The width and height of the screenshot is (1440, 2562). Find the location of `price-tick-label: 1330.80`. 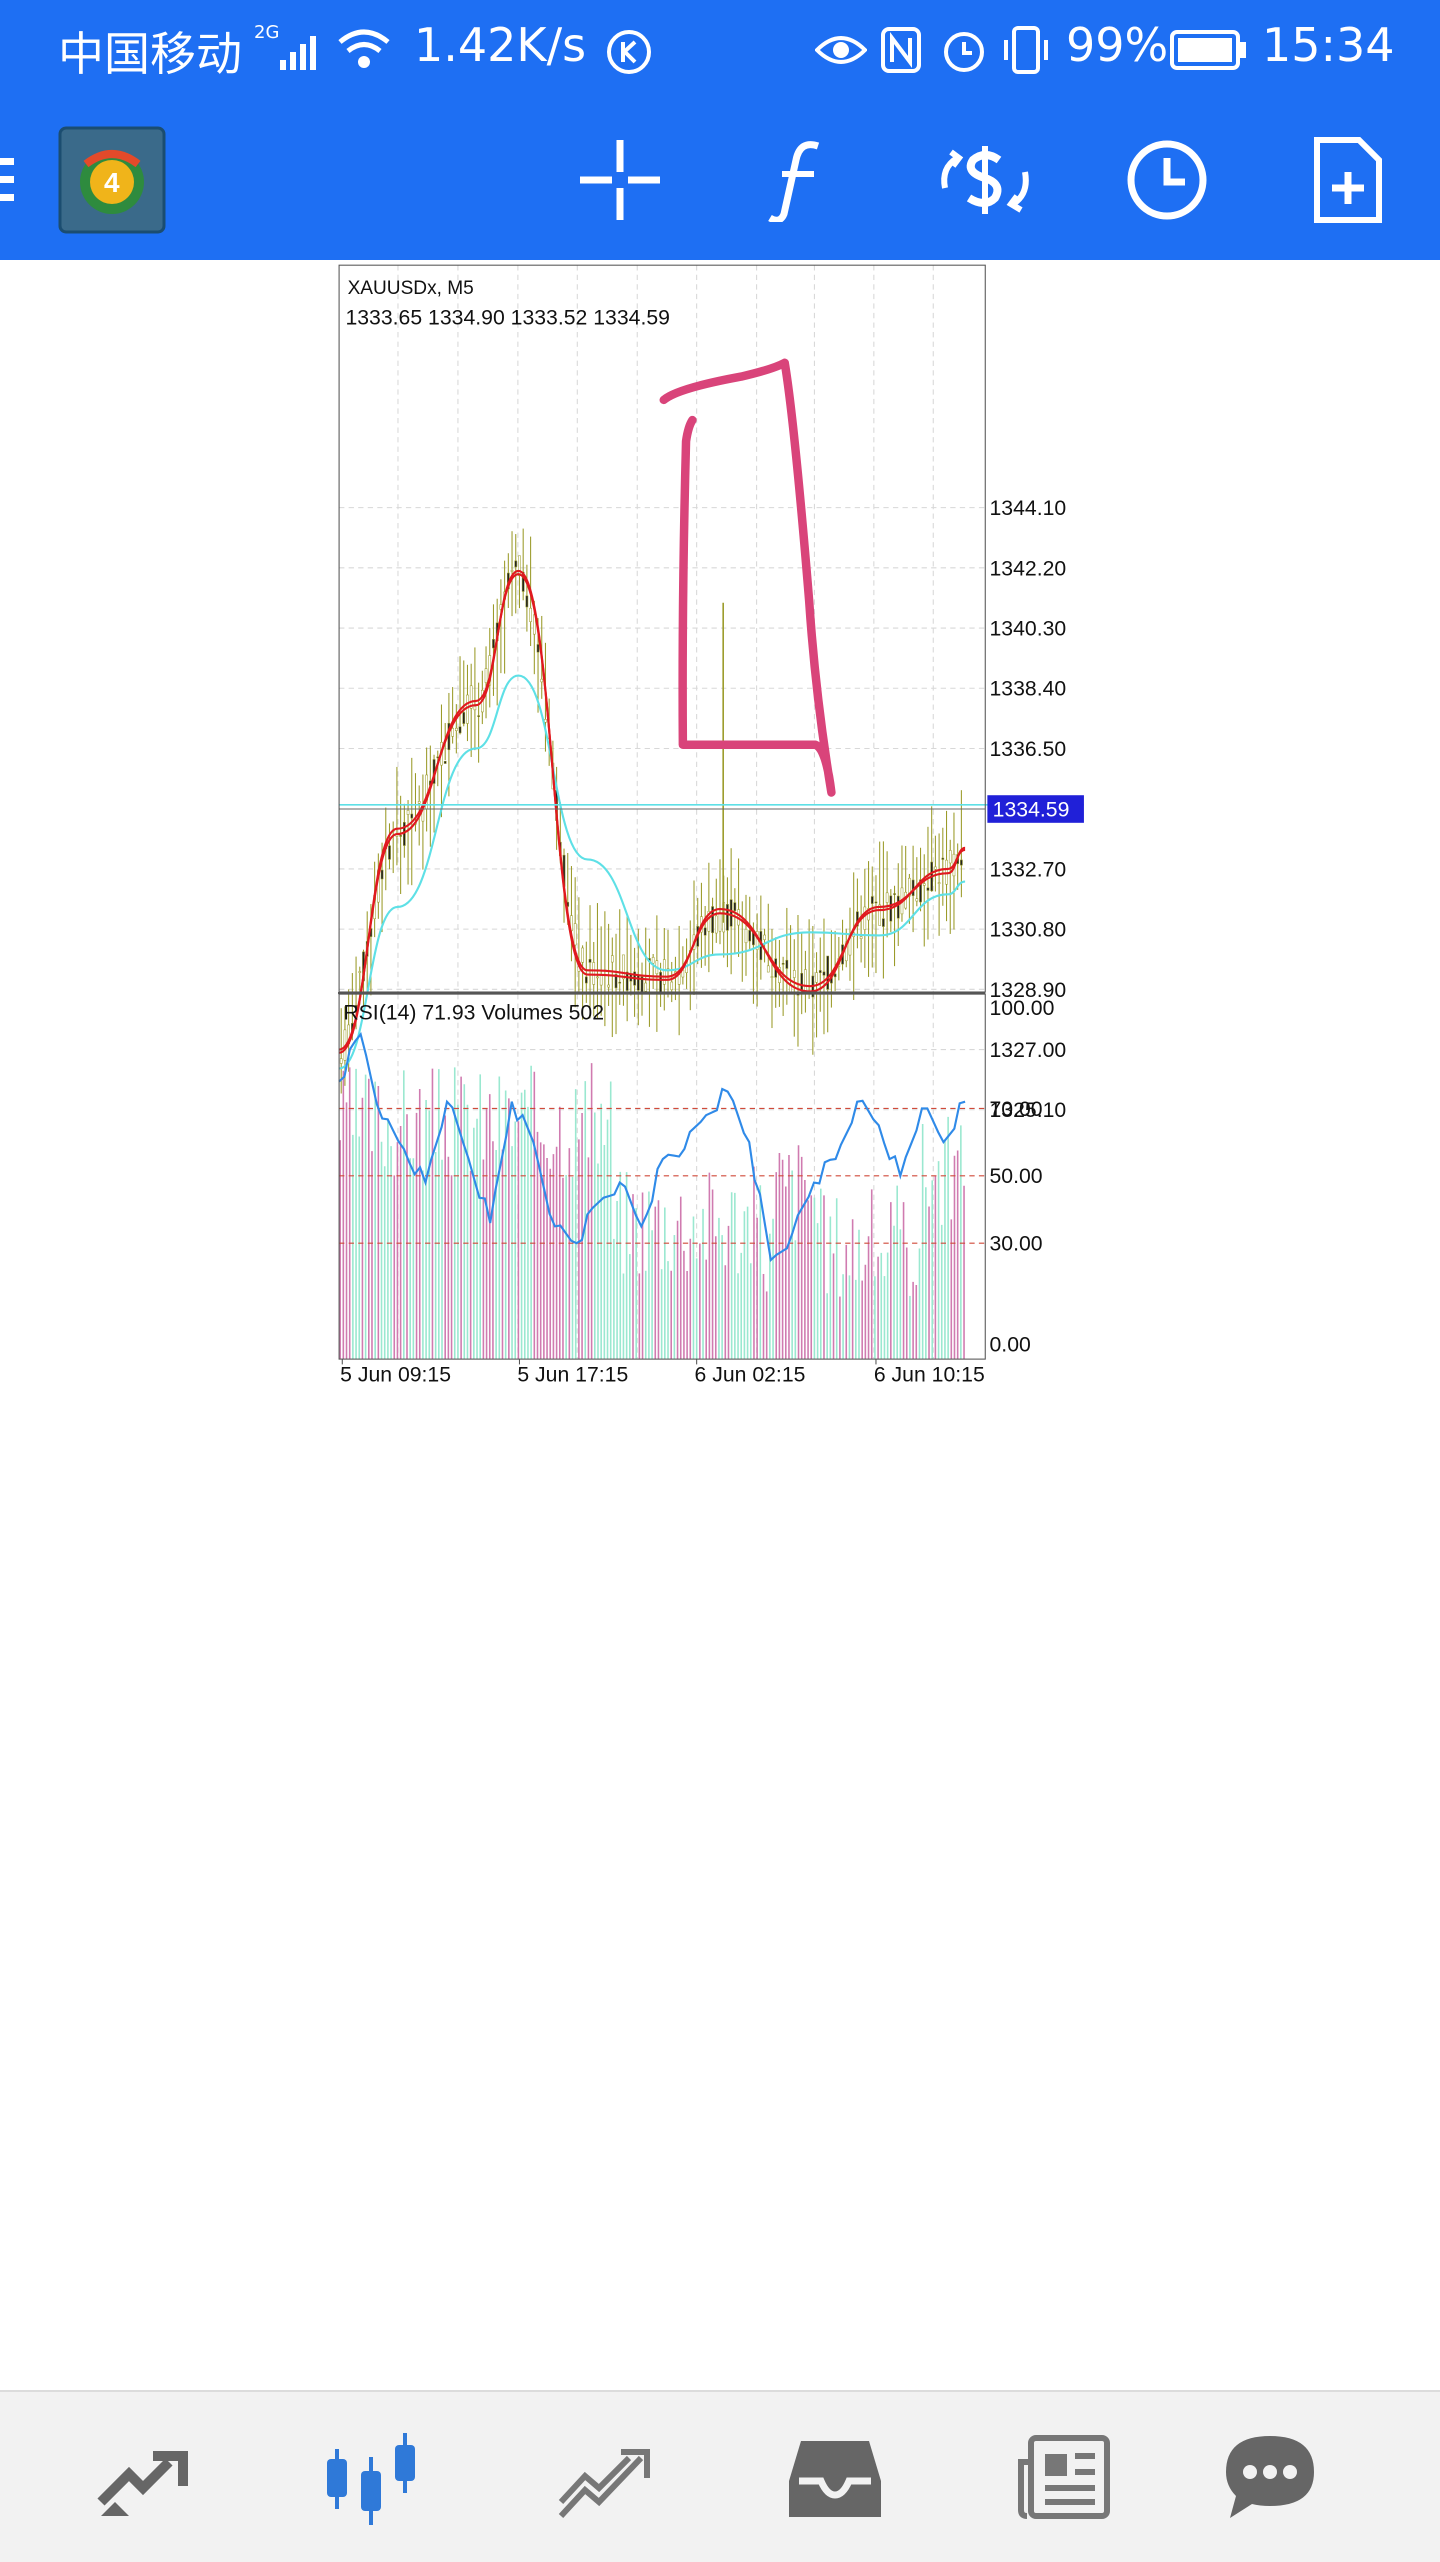

price-tick-label: 1330.80 is located at coordinates (1028, 930).